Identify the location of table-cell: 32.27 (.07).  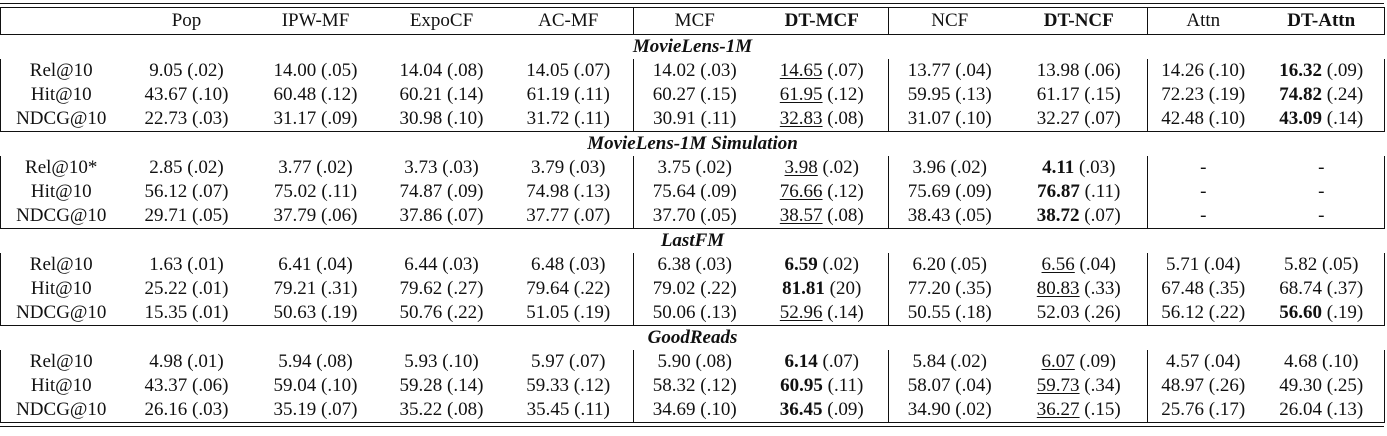
(1079, 119).